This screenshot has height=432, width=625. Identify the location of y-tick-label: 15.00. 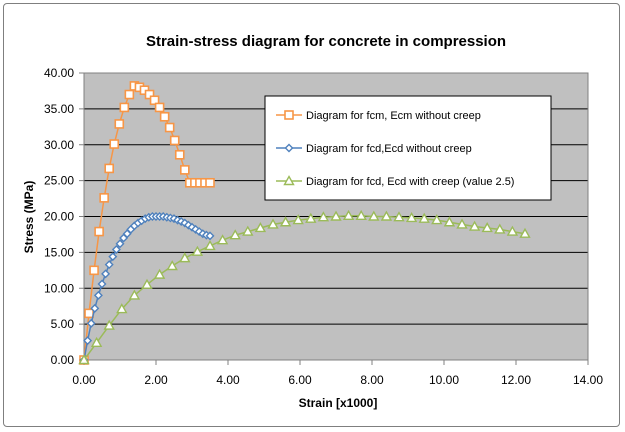
(59, 252).